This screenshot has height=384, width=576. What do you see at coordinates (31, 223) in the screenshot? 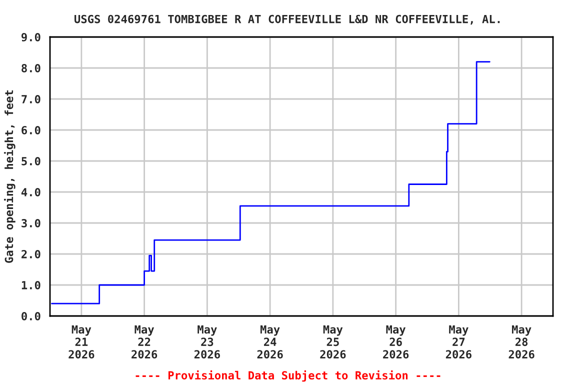
I see `y-tick-label: 3.0` at bounding box center [31, 223].